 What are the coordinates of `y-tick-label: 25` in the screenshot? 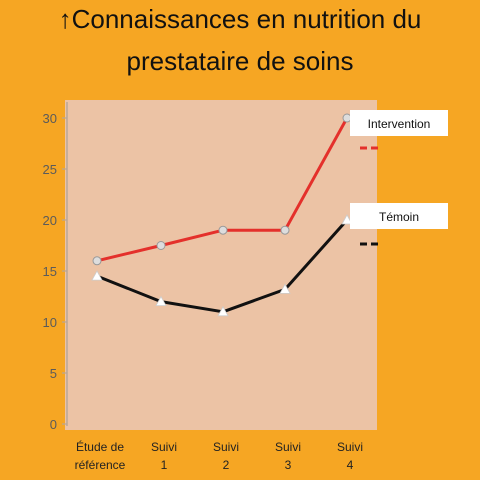 It's located at (50, 169).